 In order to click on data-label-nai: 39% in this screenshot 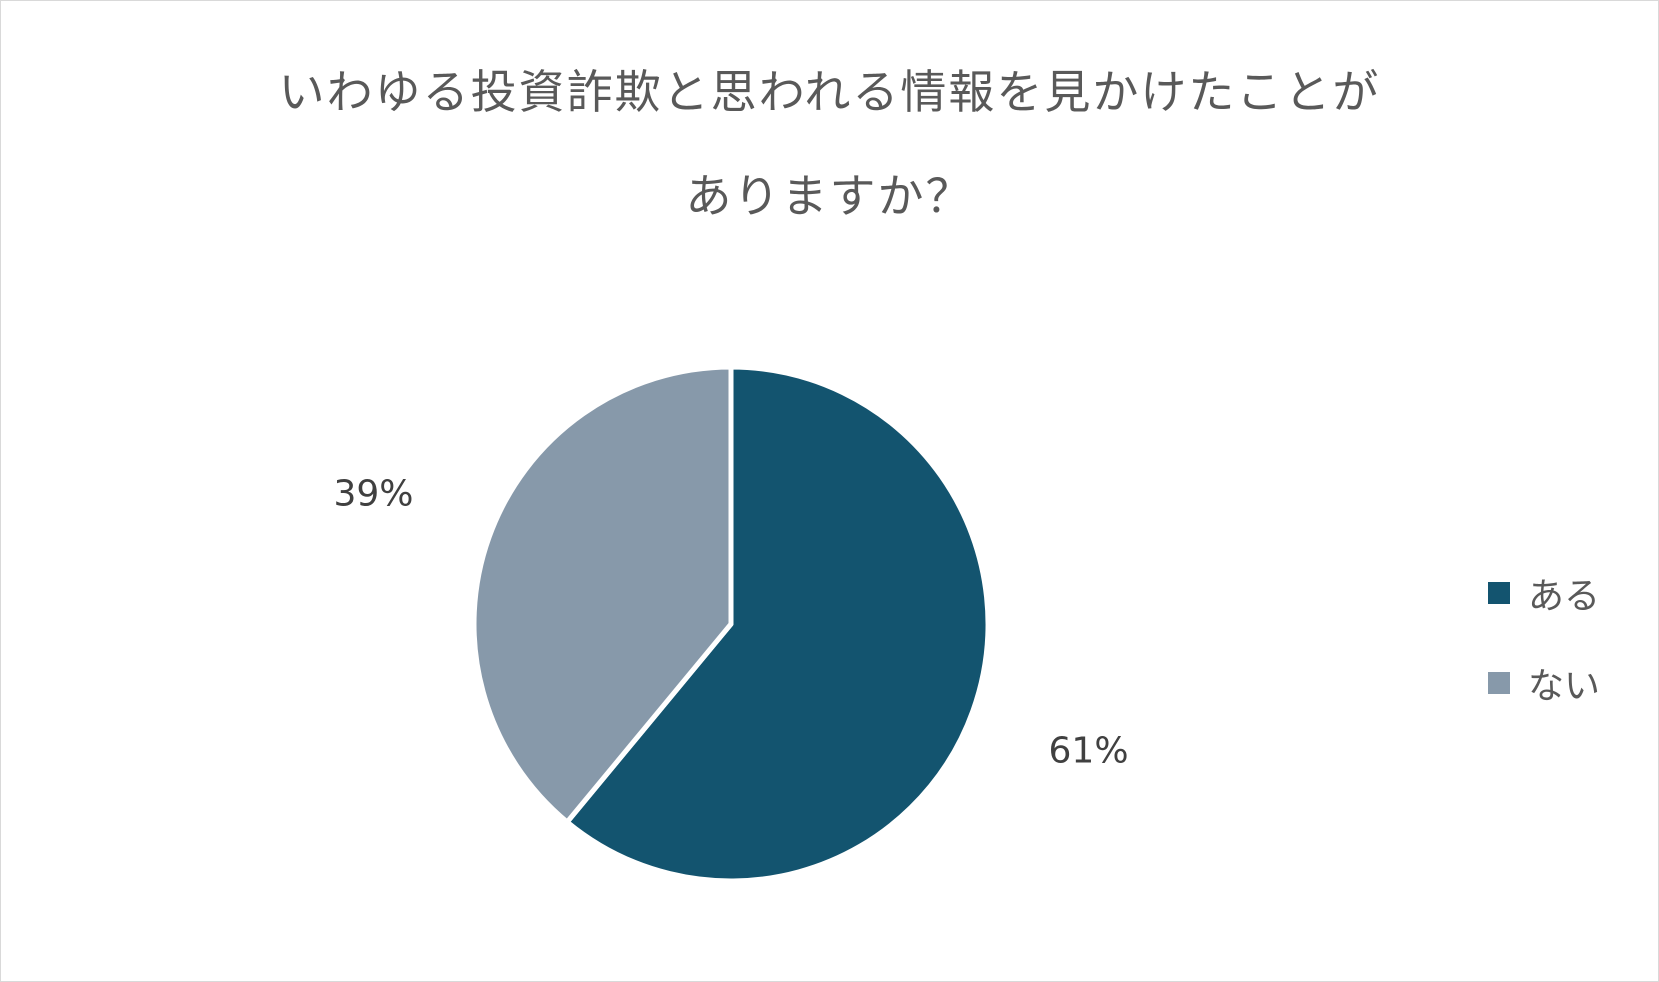, I will do `click(373, 493)`.